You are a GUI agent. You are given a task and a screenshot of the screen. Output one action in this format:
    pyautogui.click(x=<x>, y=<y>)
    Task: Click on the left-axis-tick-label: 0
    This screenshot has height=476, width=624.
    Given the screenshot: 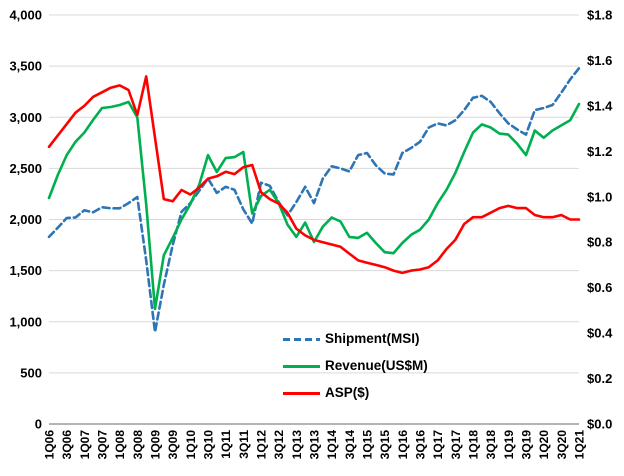 What is the action you would take?
    pyautogui.click(x=38, y=424)
    